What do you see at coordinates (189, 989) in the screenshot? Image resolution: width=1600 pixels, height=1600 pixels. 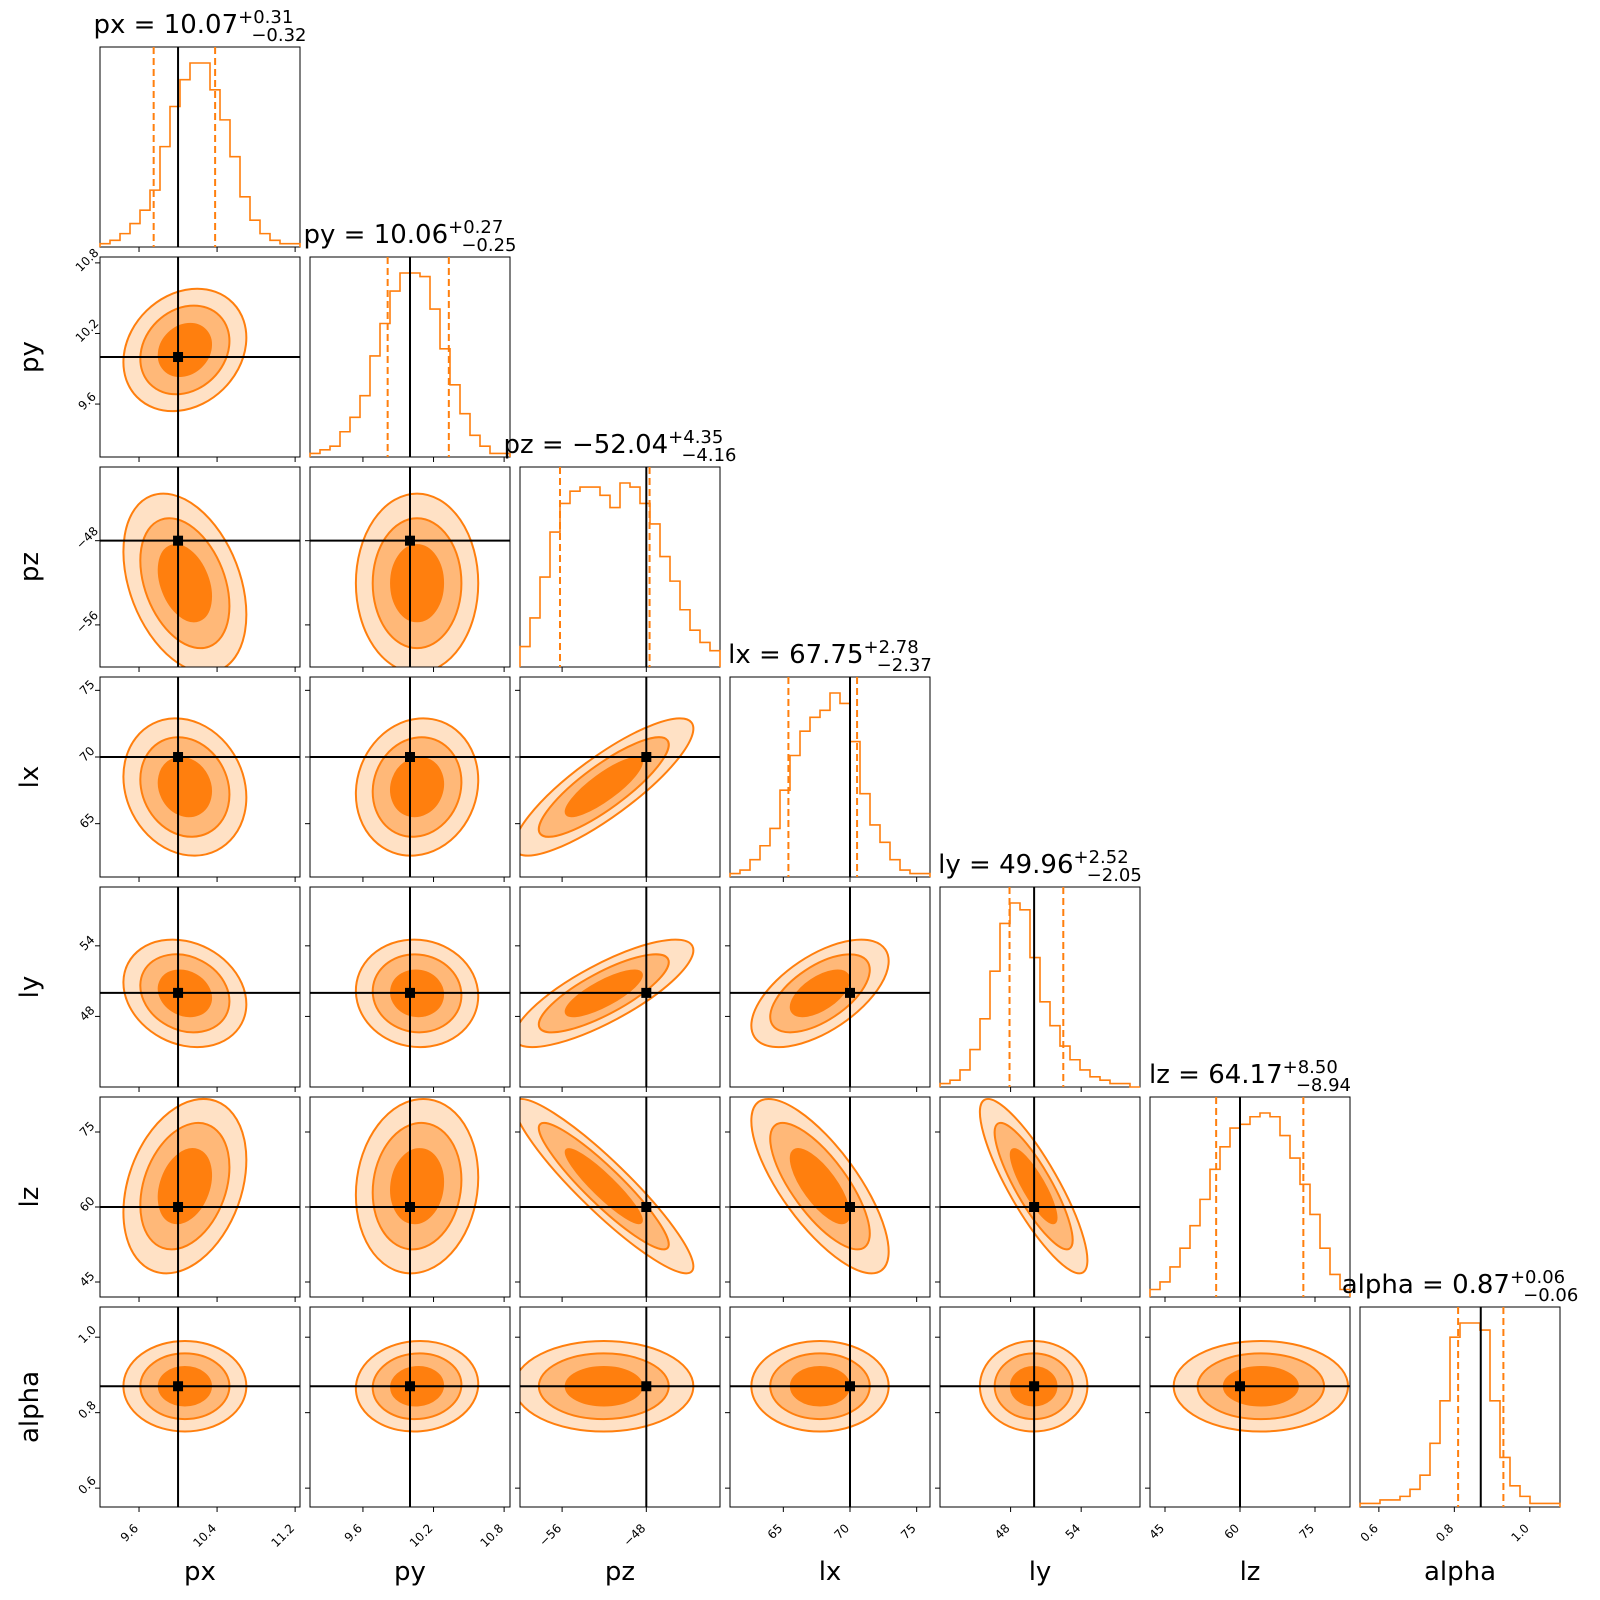 I see `panel-ly-vs-px: 48 54` at bounding box center [189, 989].